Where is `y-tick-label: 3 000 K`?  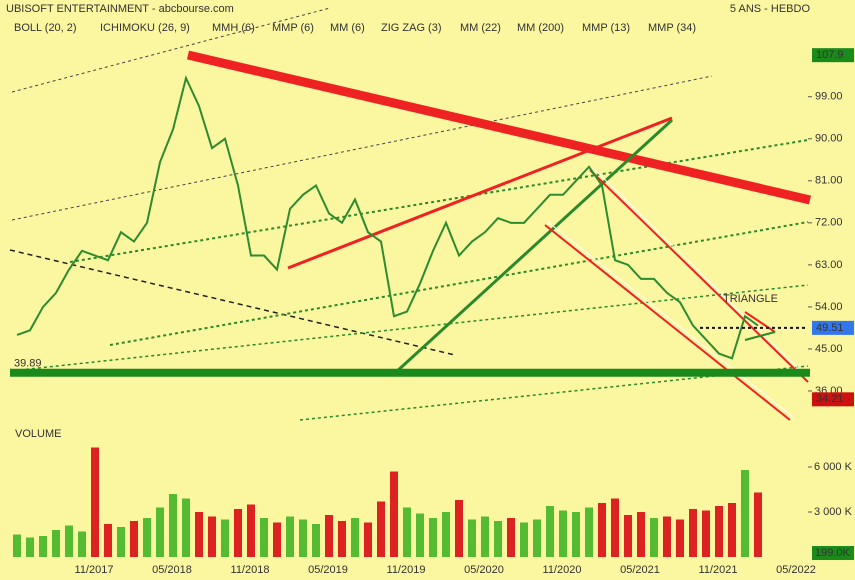 y-tick-label: 3 000 K is located at coordinates (833, 512).